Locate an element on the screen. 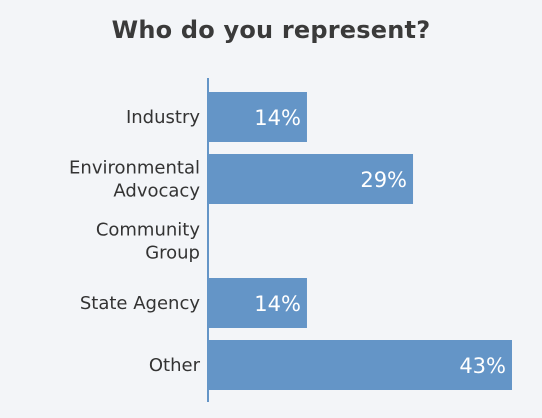 The height and width of the screenshot is (418, 542). category-label-2-1: Group is located at coordinates (172, 253).